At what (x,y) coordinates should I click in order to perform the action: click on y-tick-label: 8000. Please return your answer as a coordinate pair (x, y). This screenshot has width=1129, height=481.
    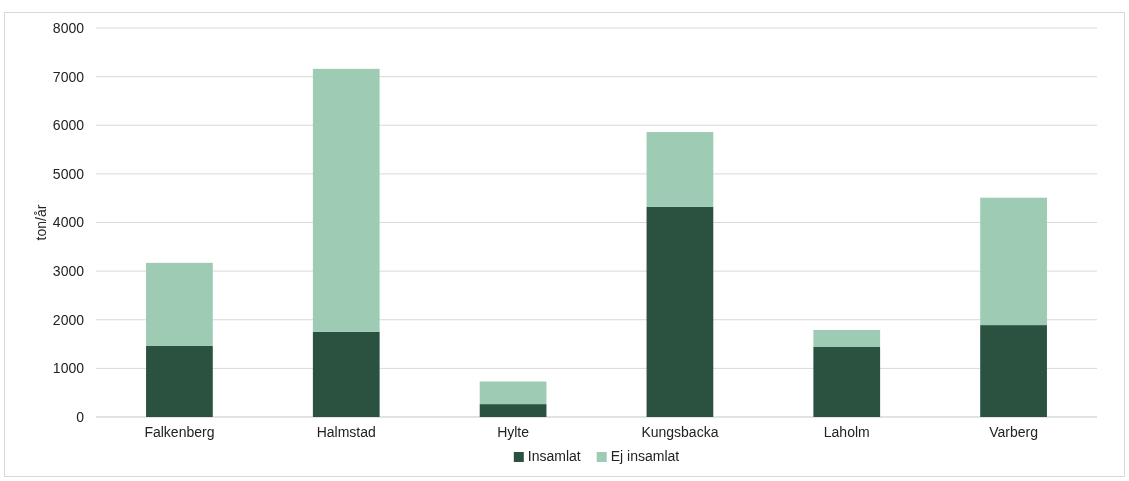
    Looking at the image, I should click on (68, 27).